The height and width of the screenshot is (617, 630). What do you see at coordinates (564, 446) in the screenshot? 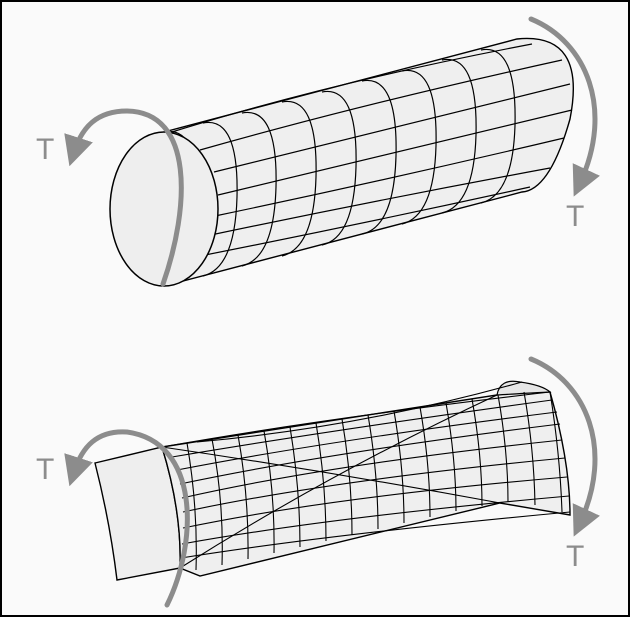
I see `bottom-right-torque-arrow` at bounding box center [564, 446].